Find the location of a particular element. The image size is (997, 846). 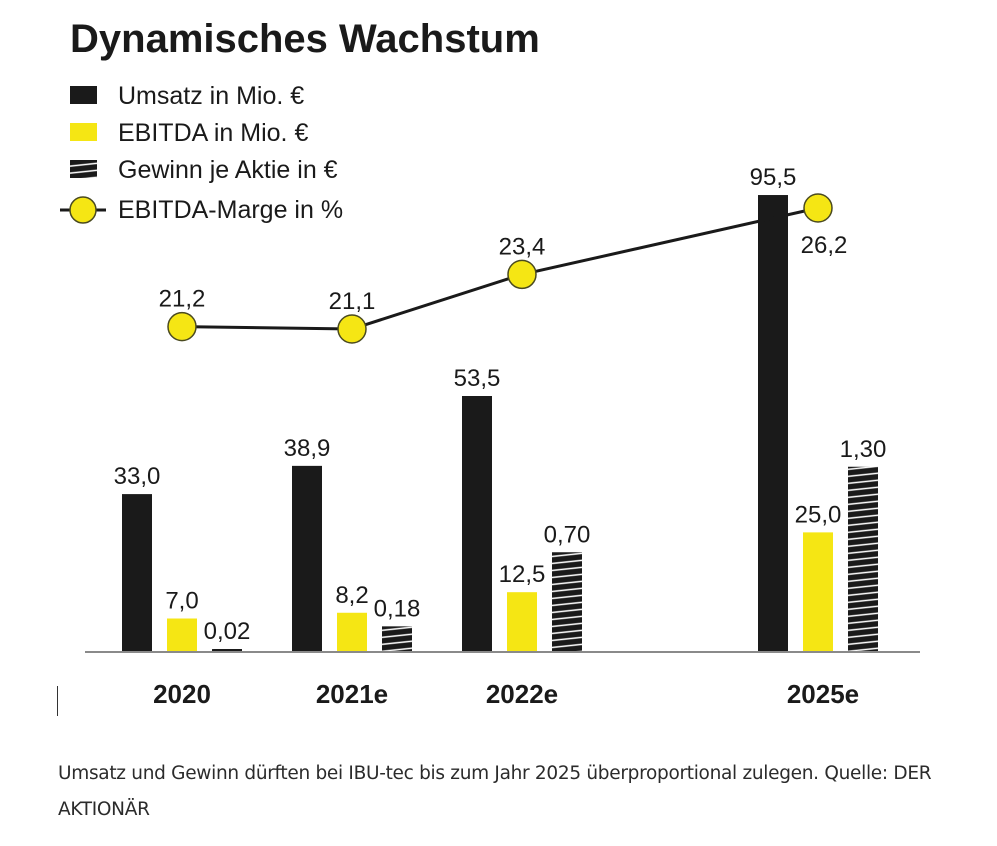

value-label-umsatz-2022e: 53,5 is located at coordinates (477, 378).